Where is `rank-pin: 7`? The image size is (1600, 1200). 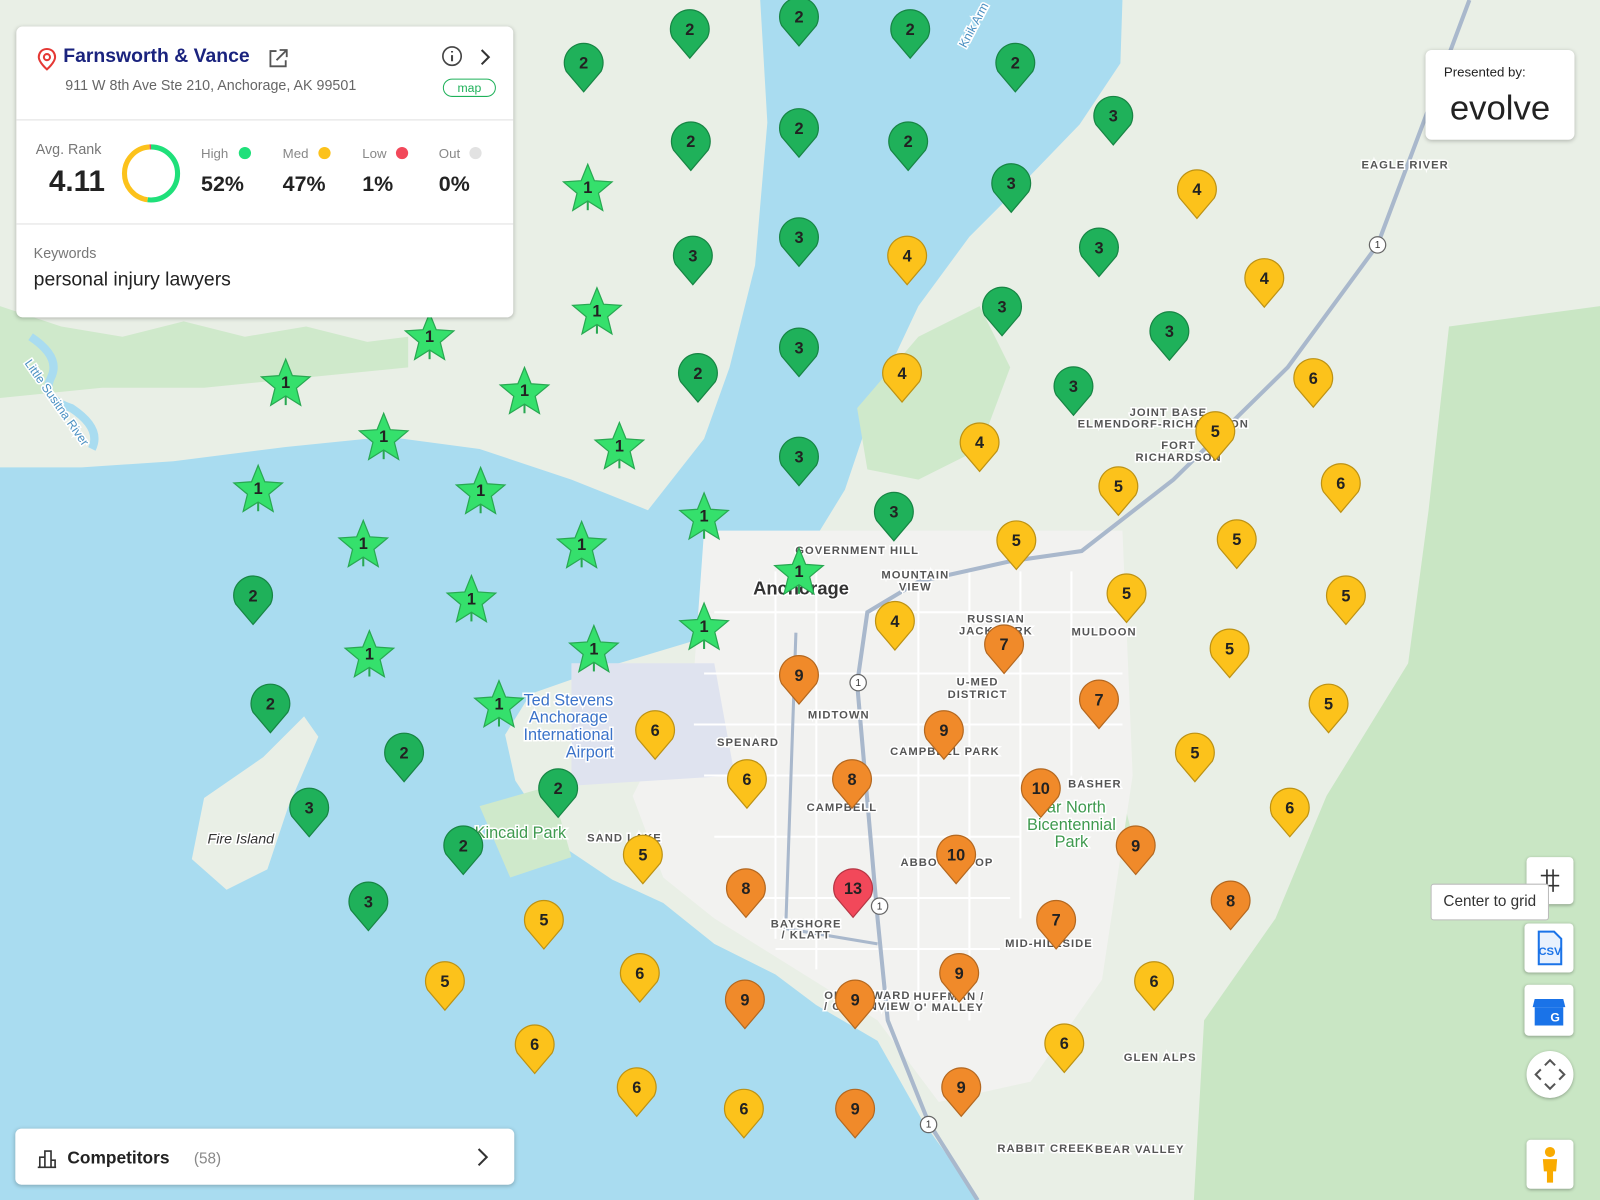
rank-pin: 7 is located at coordinates (1004, 649).